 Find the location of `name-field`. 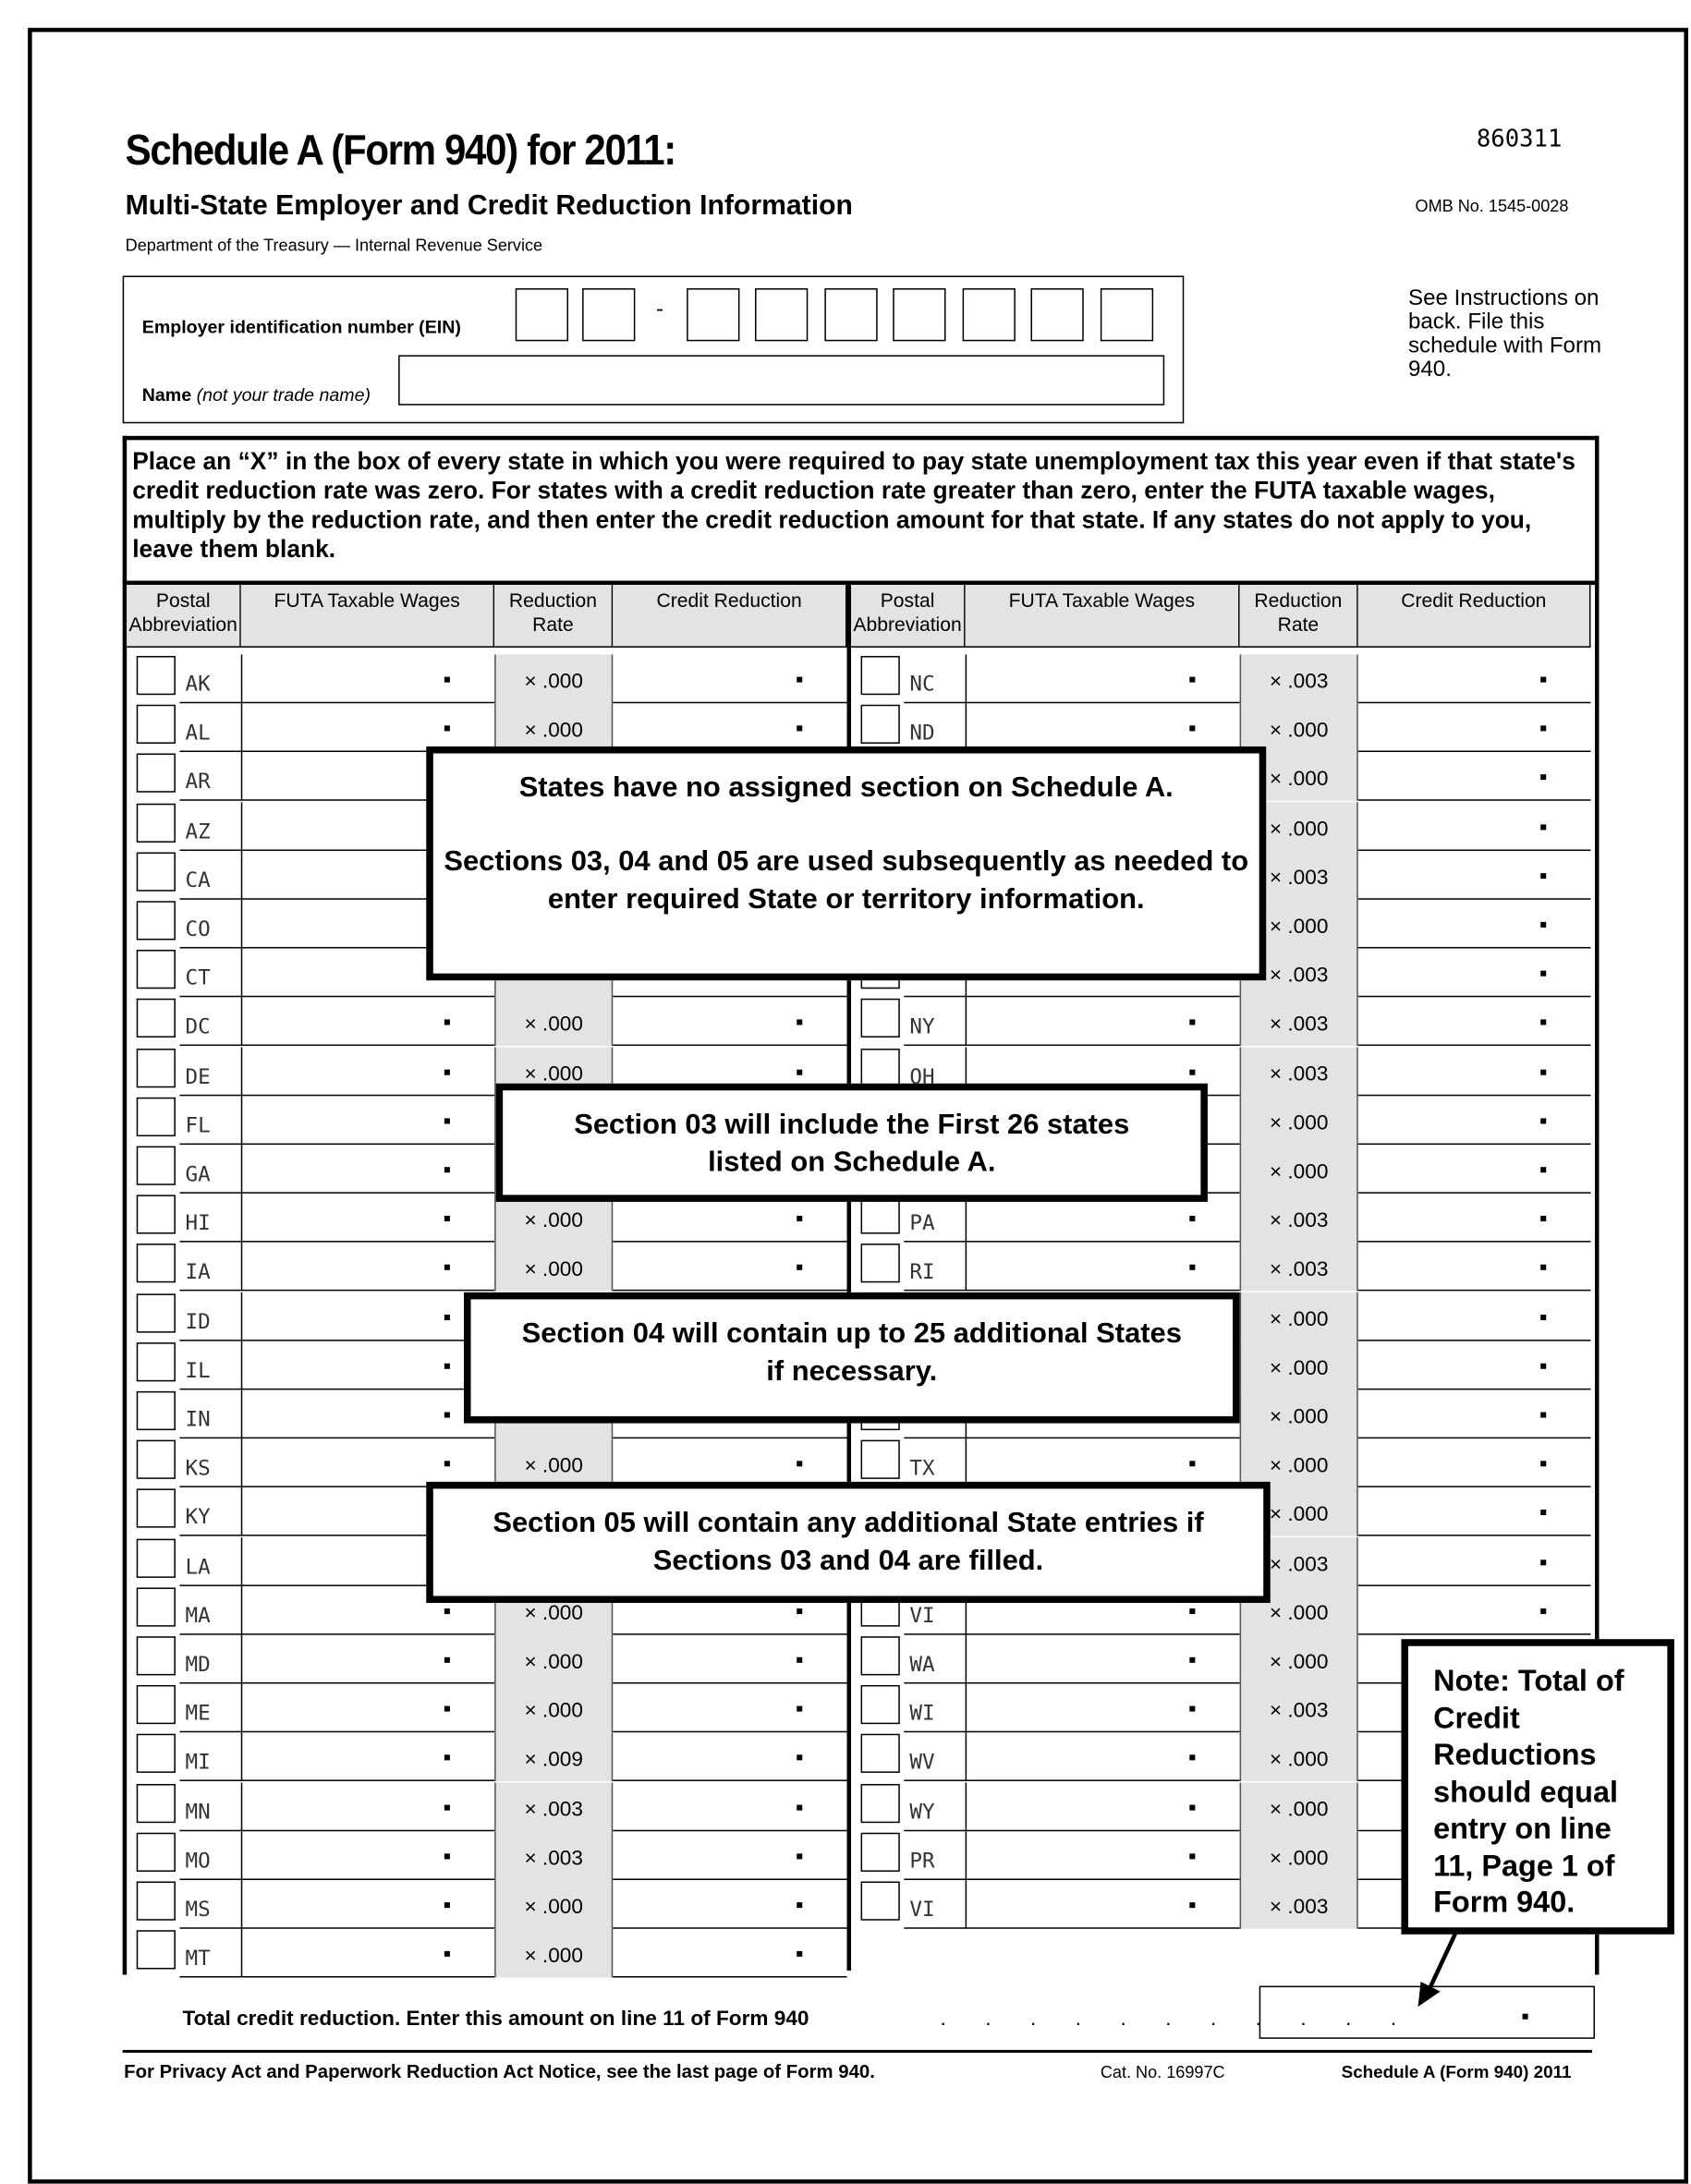

name-field is located at coordinates (781, 380).